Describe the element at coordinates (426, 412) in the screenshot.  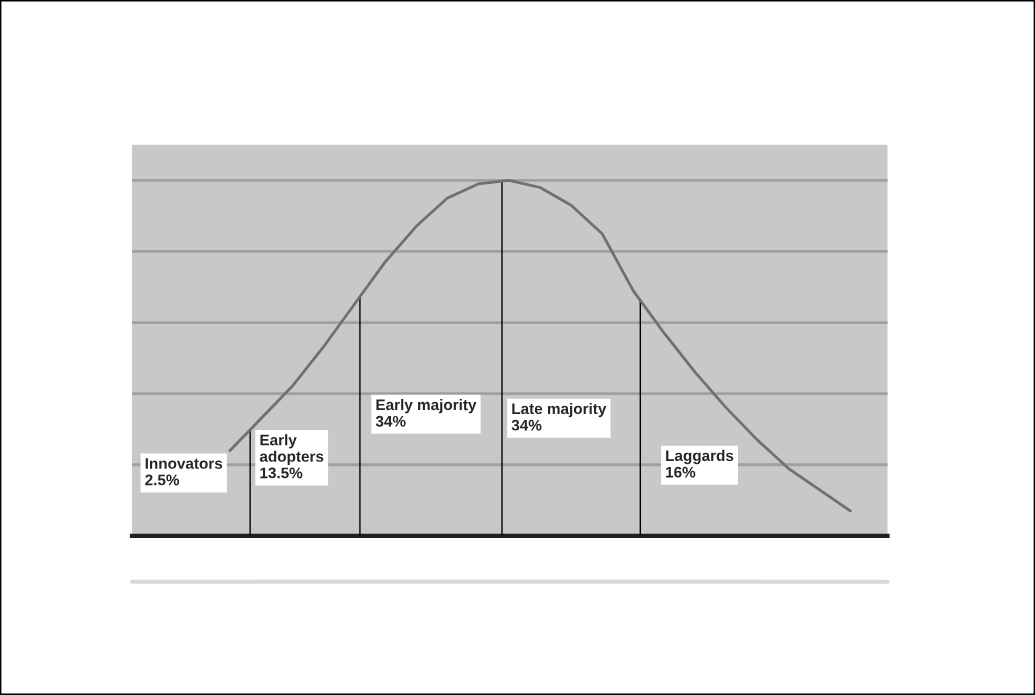
I see `annotation: Early majority 34%` at that location.